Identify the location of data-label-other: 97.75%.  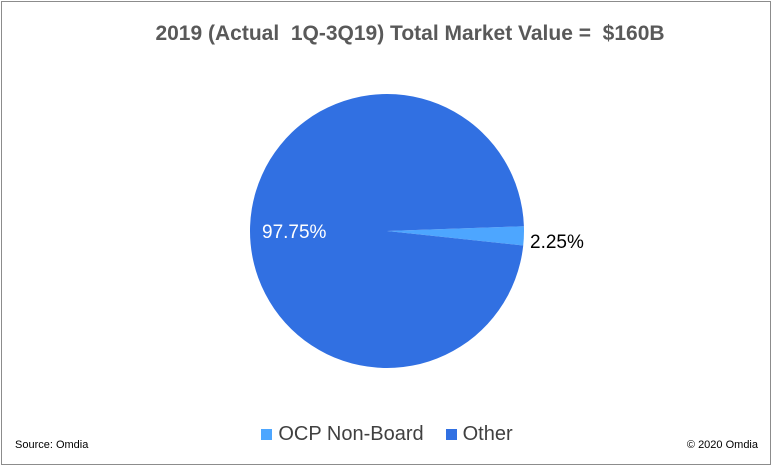
(294, 232).